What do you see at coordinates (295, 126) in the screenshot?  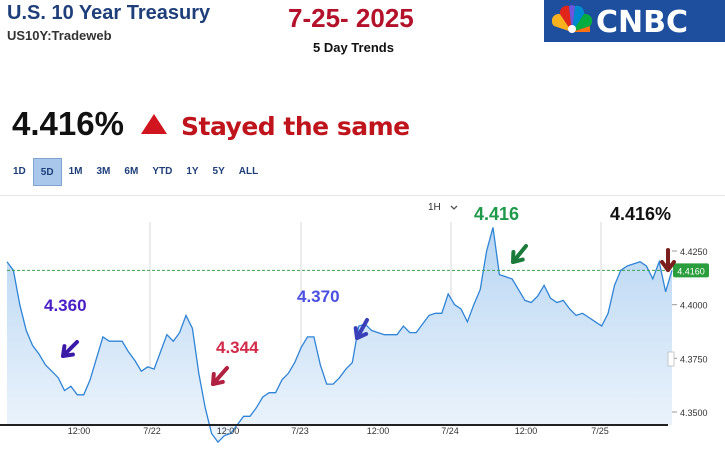 I see `change-status: Stayed the same` at bounding box center [295, 126].